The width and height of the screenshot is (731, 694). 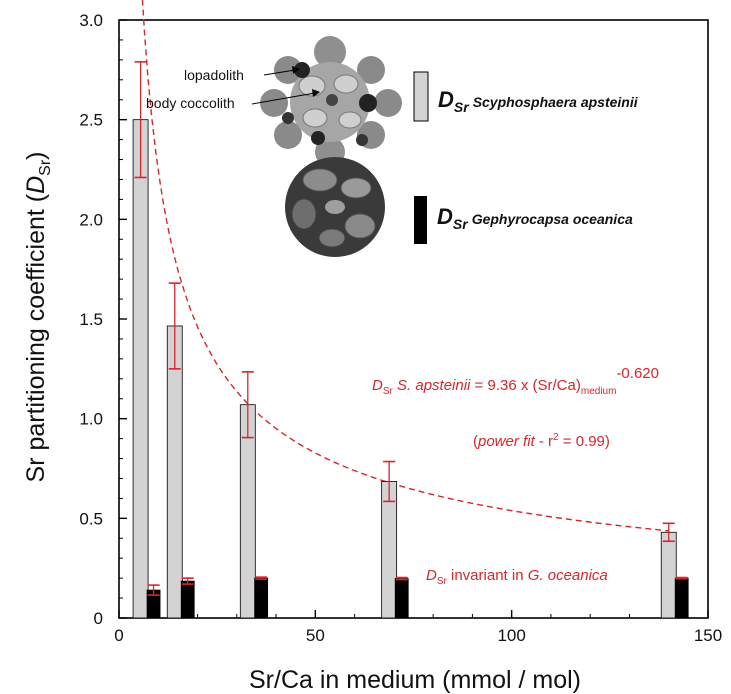 I want to click on x-tick-label: 100, so click(x=511, y=635).